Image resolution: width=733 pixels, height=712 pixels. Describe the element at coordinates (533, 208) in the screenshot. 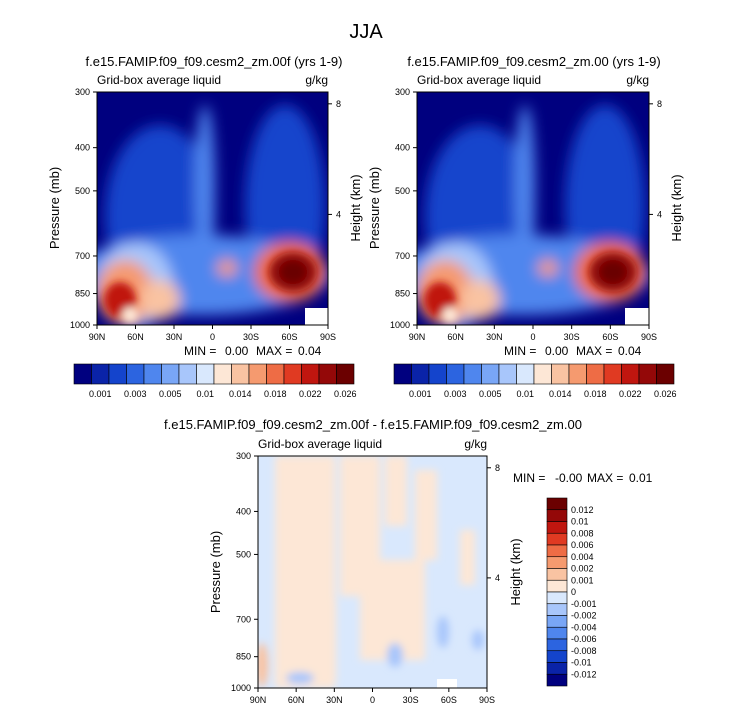

I see `panel-2-plot-area` at that location.